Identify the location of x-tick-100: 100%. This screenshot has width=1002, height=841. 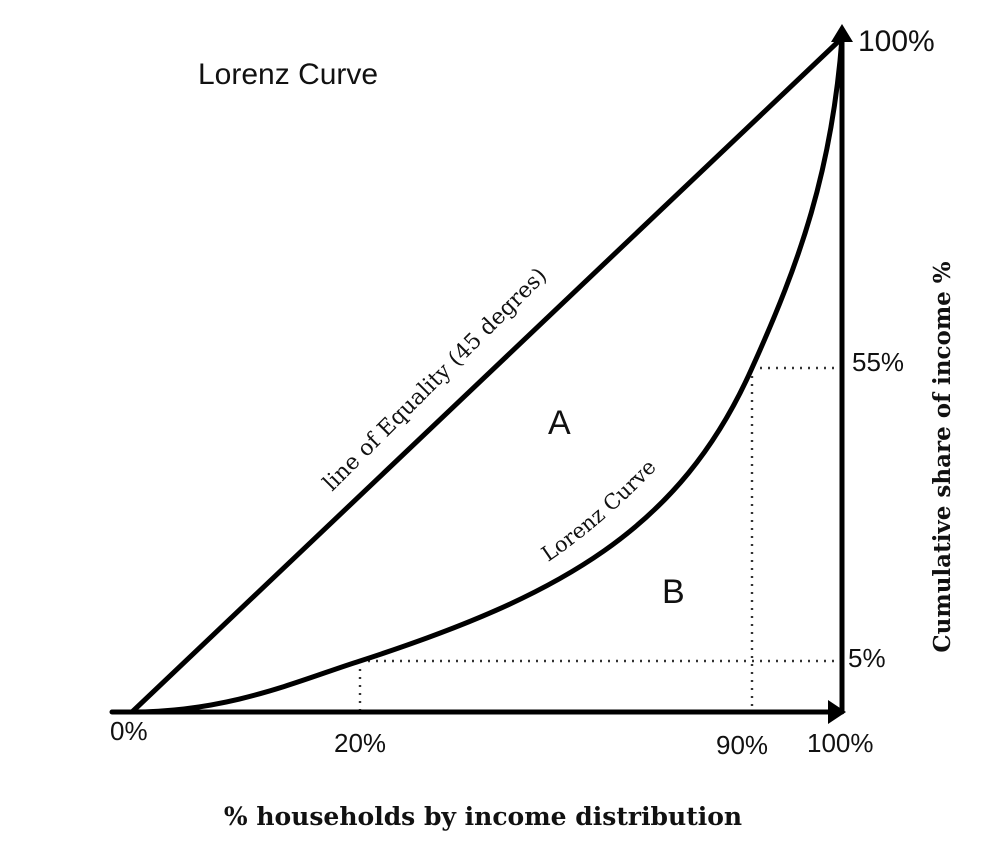
(840, 743).